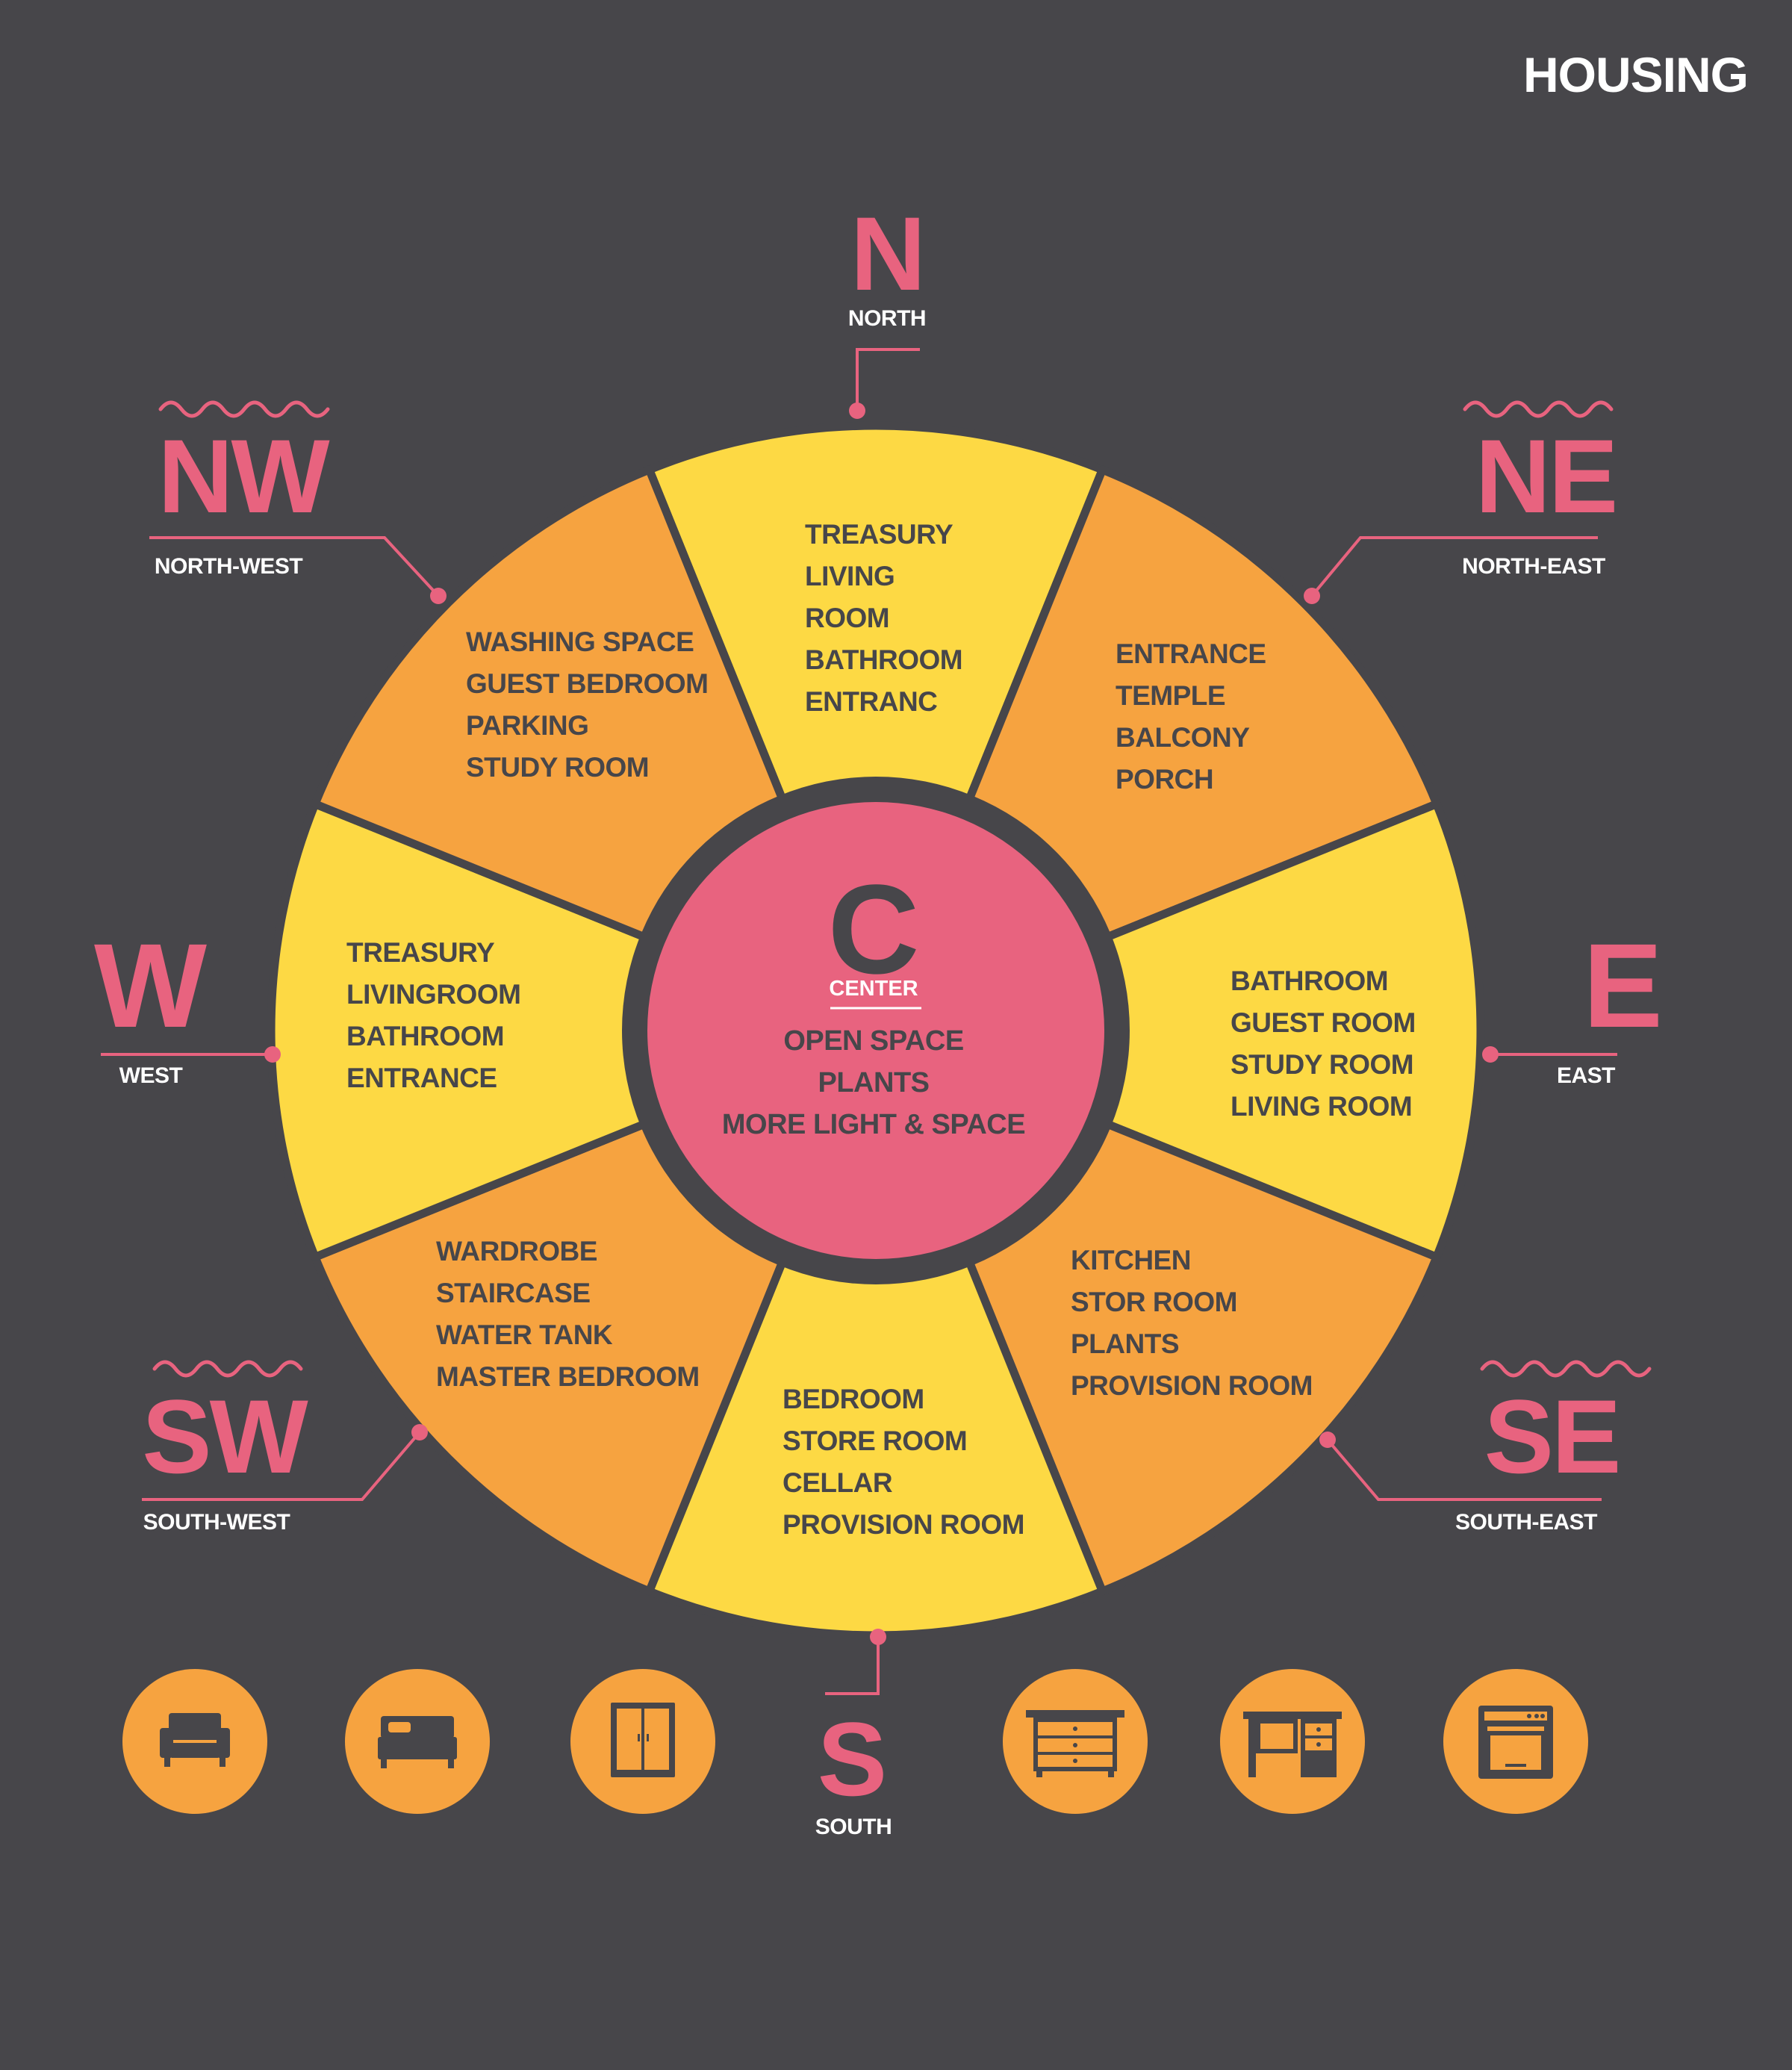 The image size is (1792, 2070). What do you see at coordinates (1165, 779) in the screenshot?
I see `sector-item: PORCH` at bounding box center [1165, 779].